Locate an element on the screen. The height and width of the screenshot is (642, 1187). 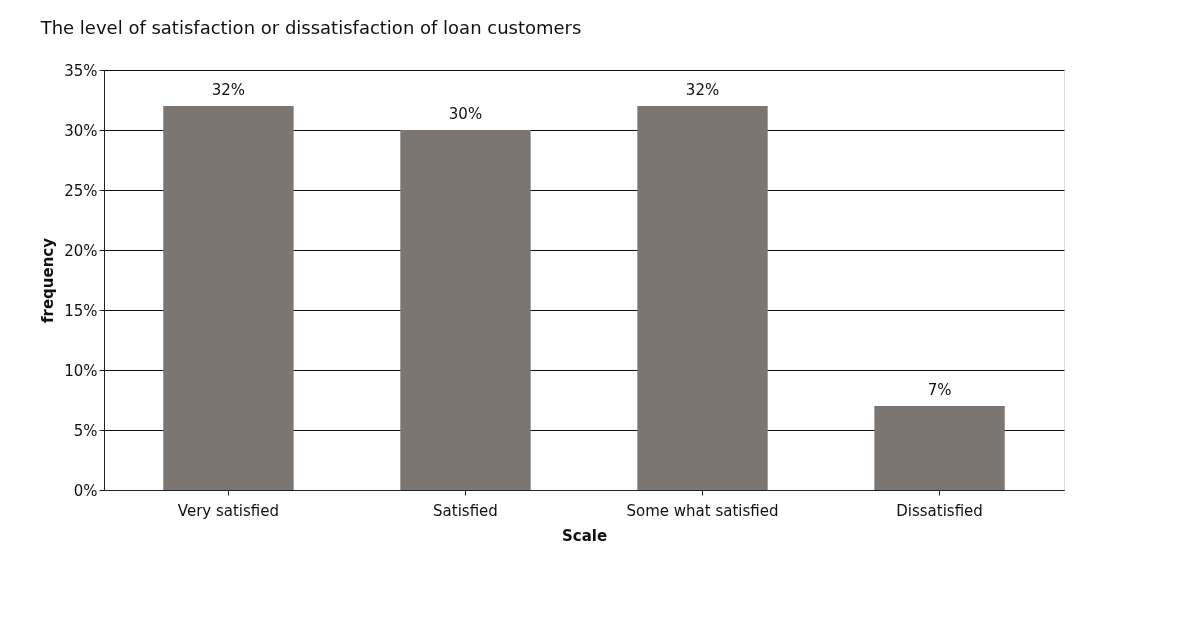
x-axis-title: Scale is located at coordinates (584, 535).